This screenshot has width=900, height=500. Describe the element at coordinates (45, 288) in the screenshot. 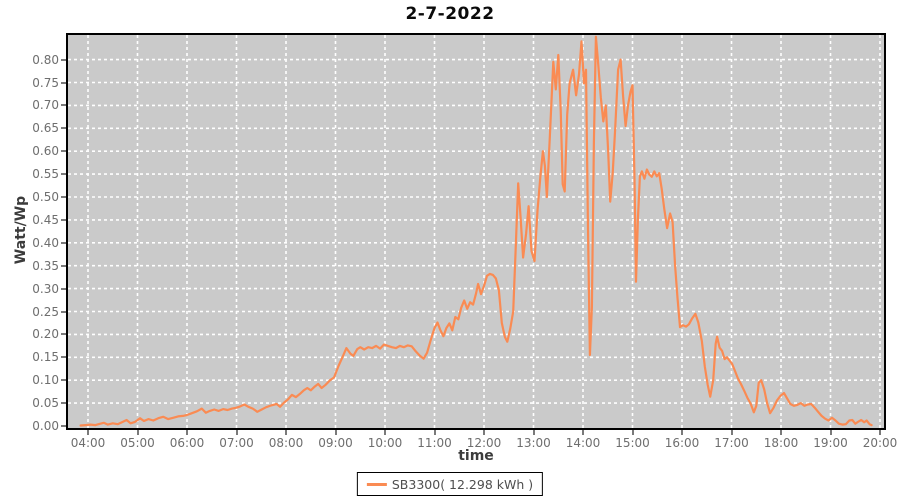

I see `y-tick-label: 0.30` at that location.